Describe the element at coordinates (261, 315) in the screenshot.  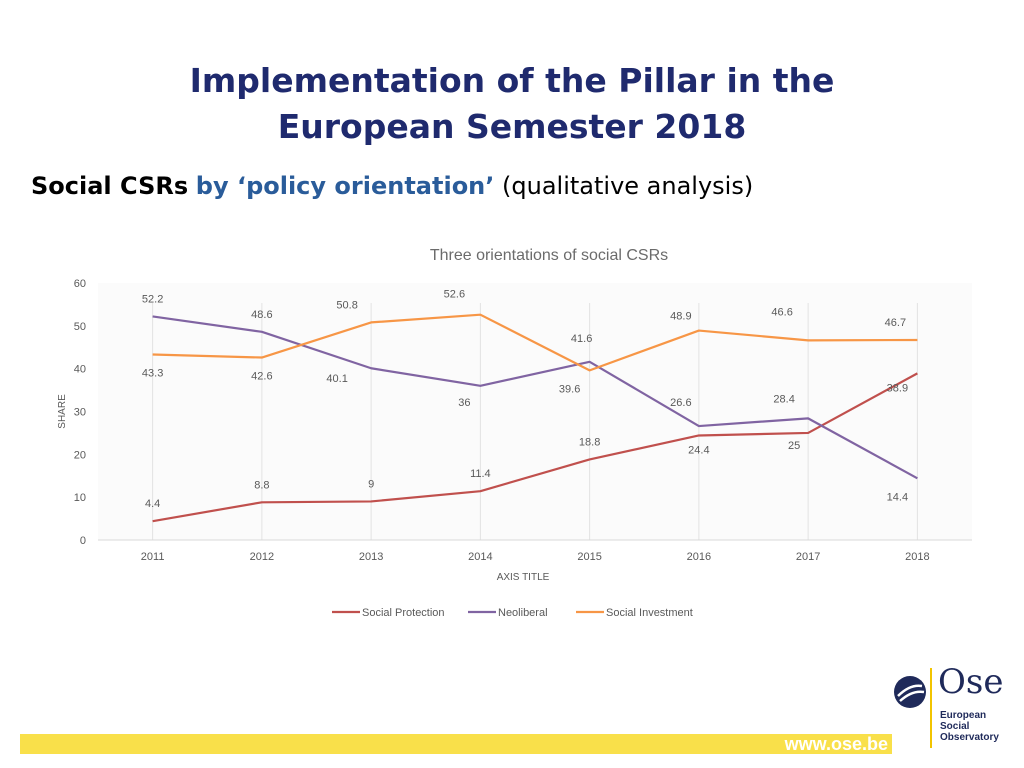
I see `data-label: 48.6` at that location.